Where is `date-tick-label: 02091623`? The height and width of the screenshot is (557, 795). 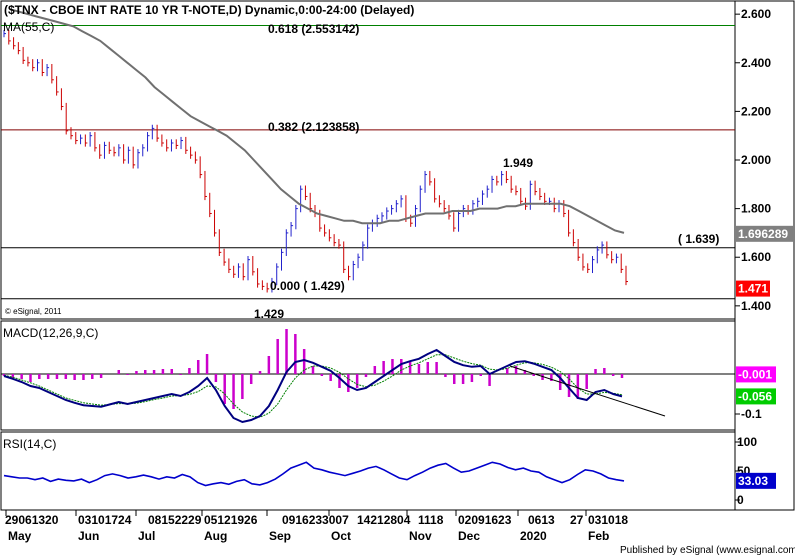 date-tick-label: 02091623 is located at coordinates (485, 520).